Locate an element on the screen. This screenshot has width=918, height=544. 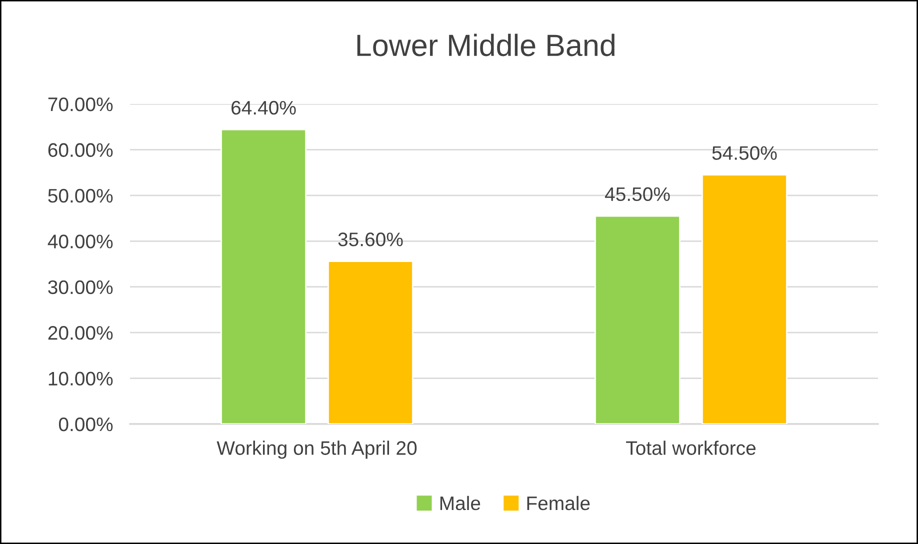
y-tick-label: 30.00% is located at coordinates (80, 287).